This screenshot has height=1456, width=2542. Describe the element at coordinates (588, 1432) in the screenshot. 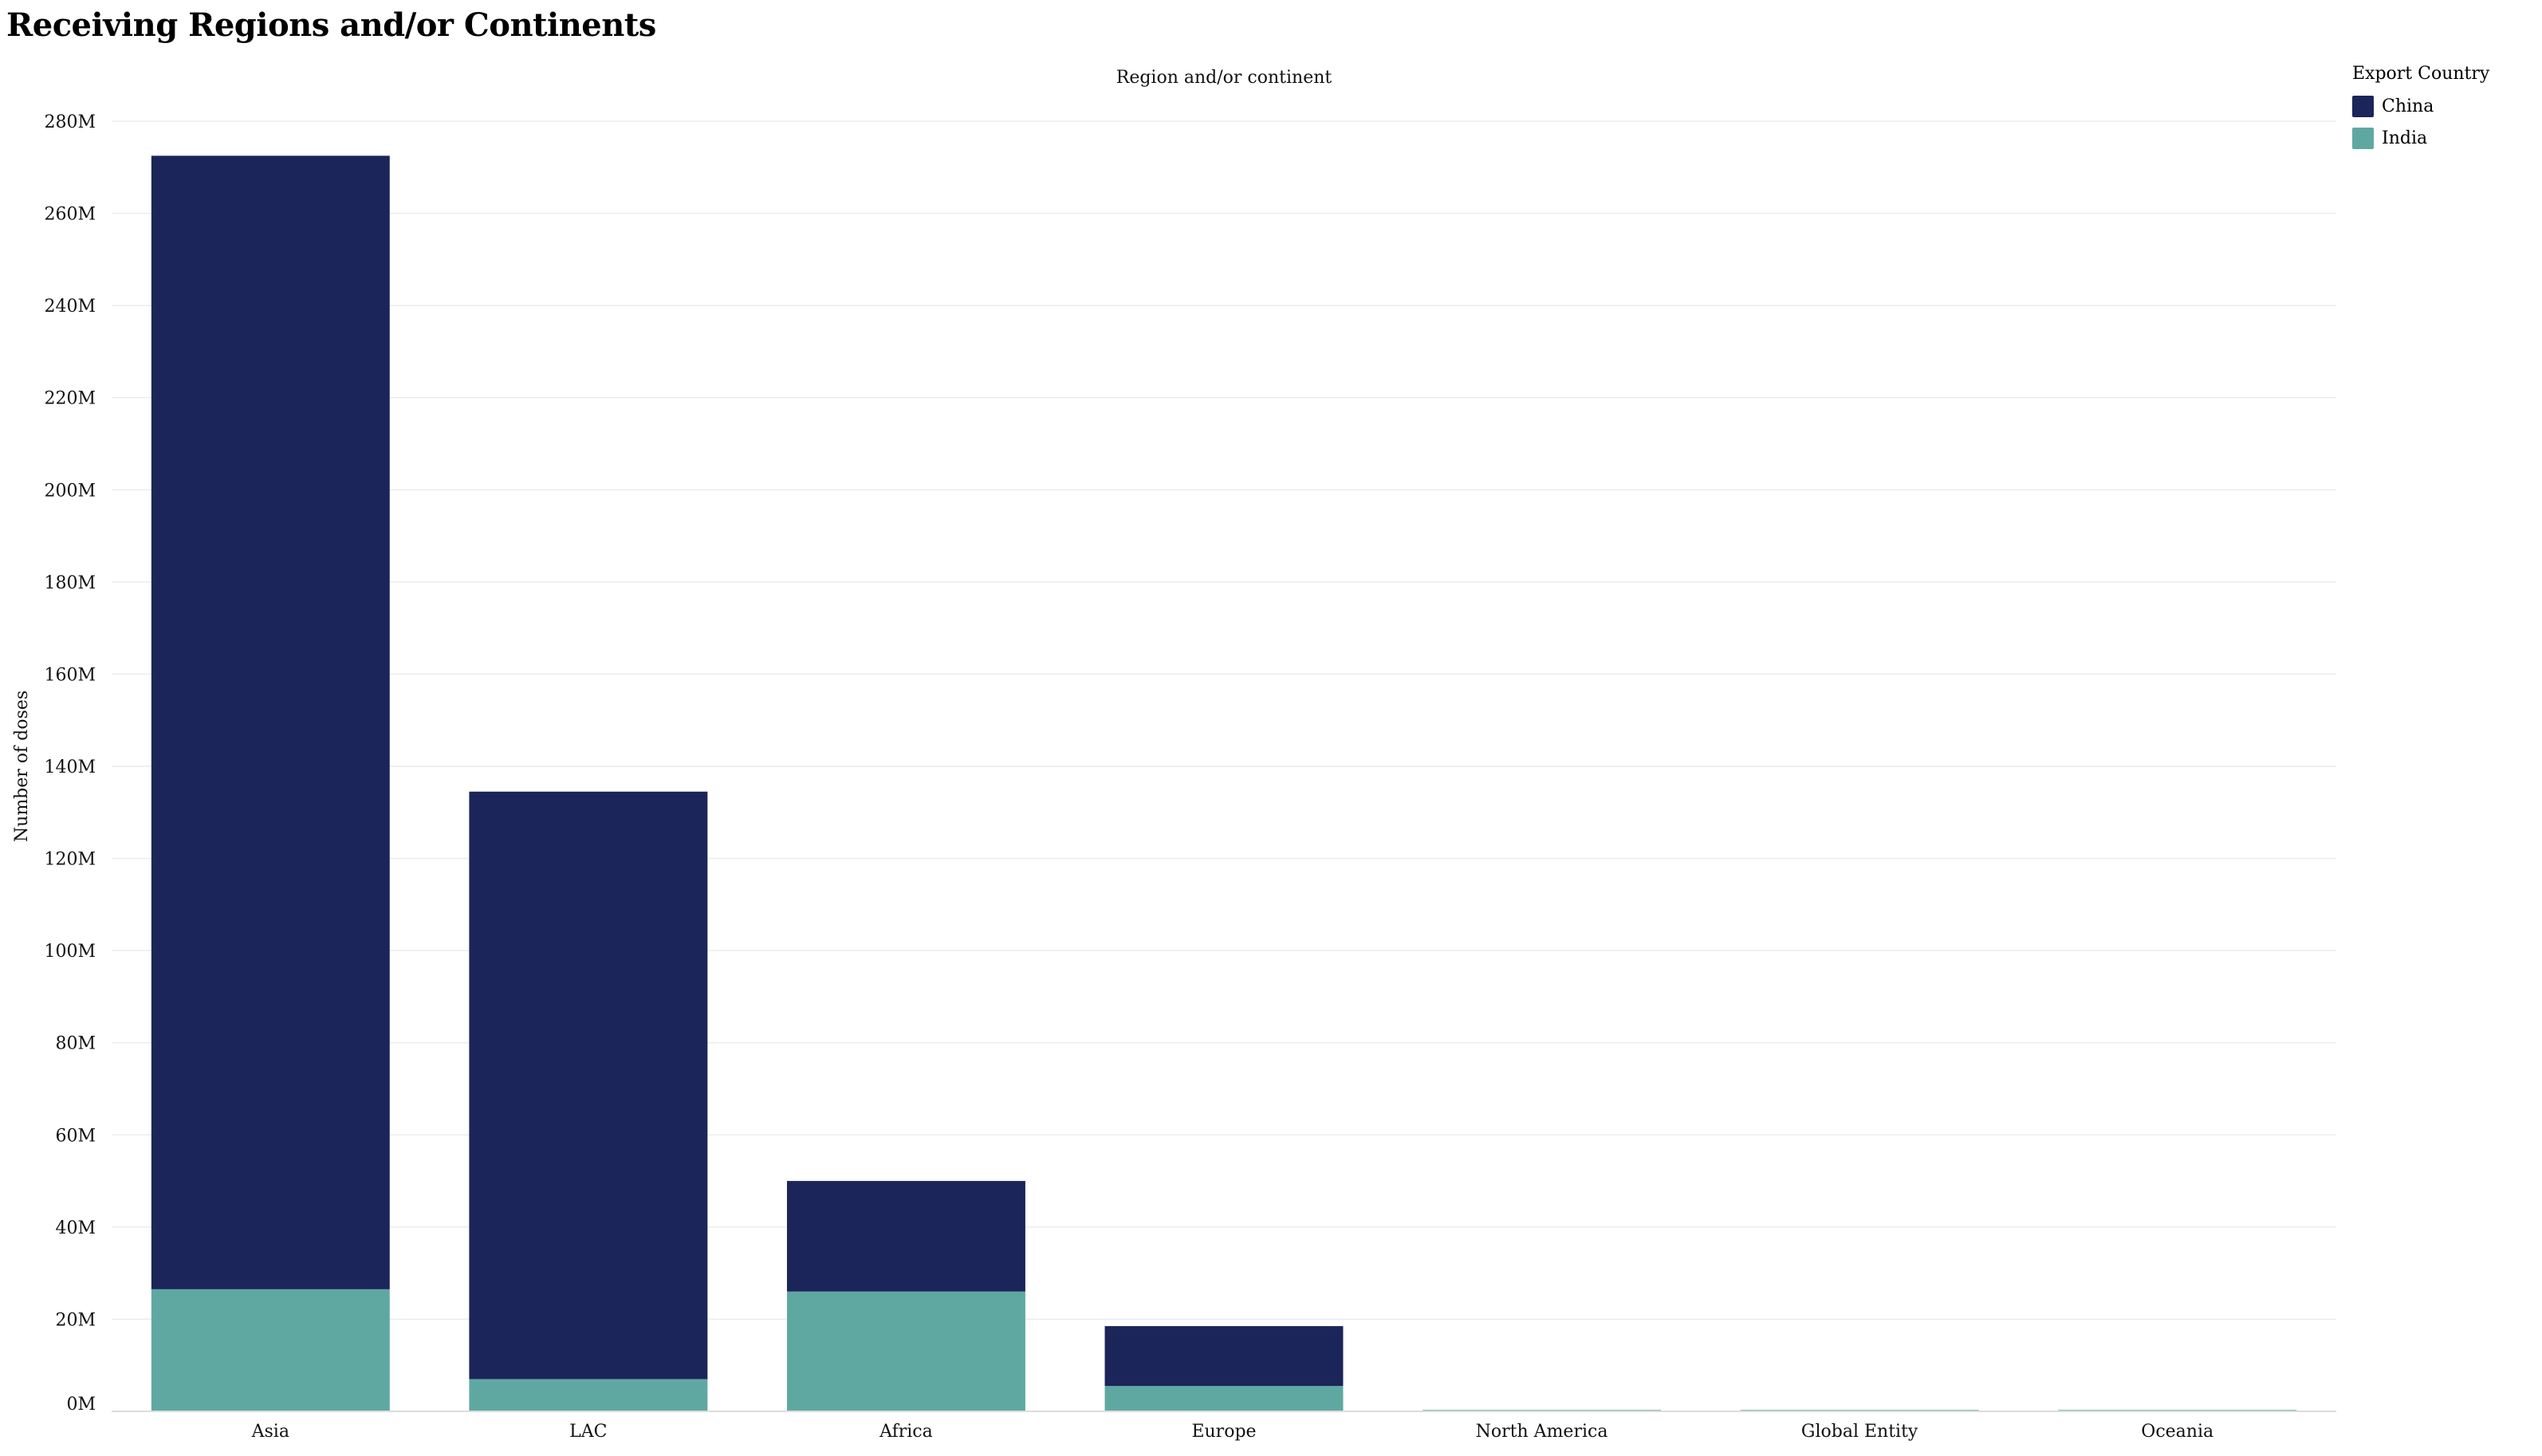

I see `x-tick-label: LAC` at that location.